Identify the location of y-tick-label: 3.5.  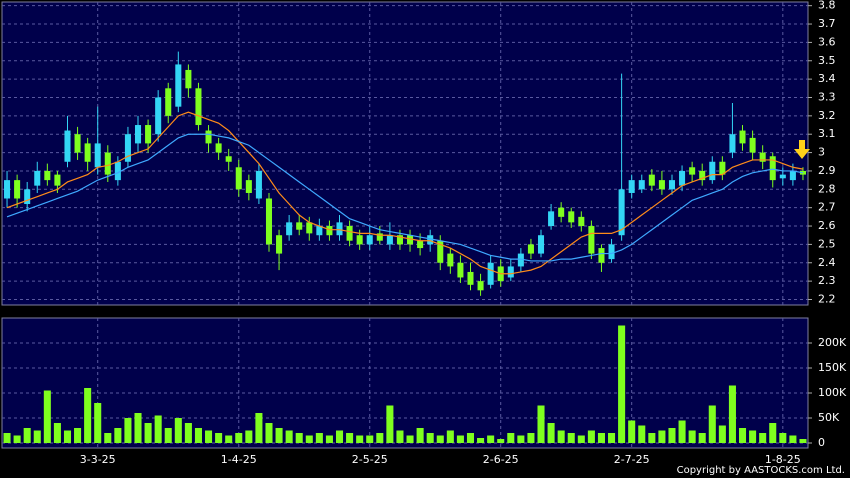
(827, 60).